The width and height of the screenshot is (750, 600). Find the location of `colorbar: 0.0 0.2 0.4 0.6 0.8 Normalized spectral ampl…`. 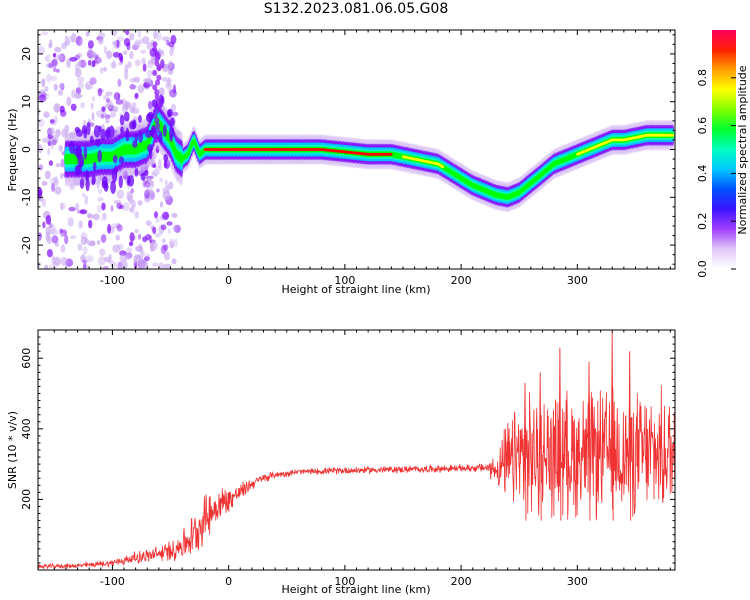

colorbar: 0.0 0.2 0.4 0.6 0.8 Normalized spectral ampl… is located at coordinates (722, 154).